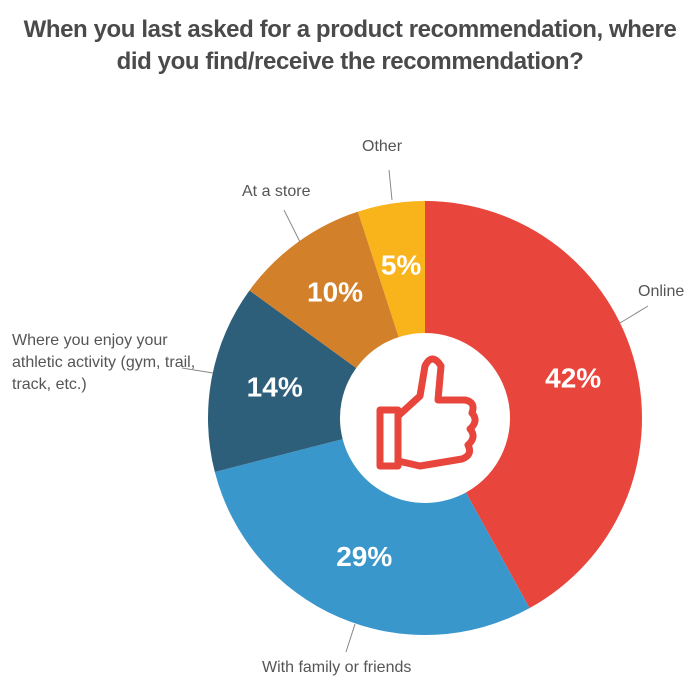 The image size is (700, 700). Describe the element at coordinates (573, 377) in the screenshot. I see `value-label: 42%` at that location.